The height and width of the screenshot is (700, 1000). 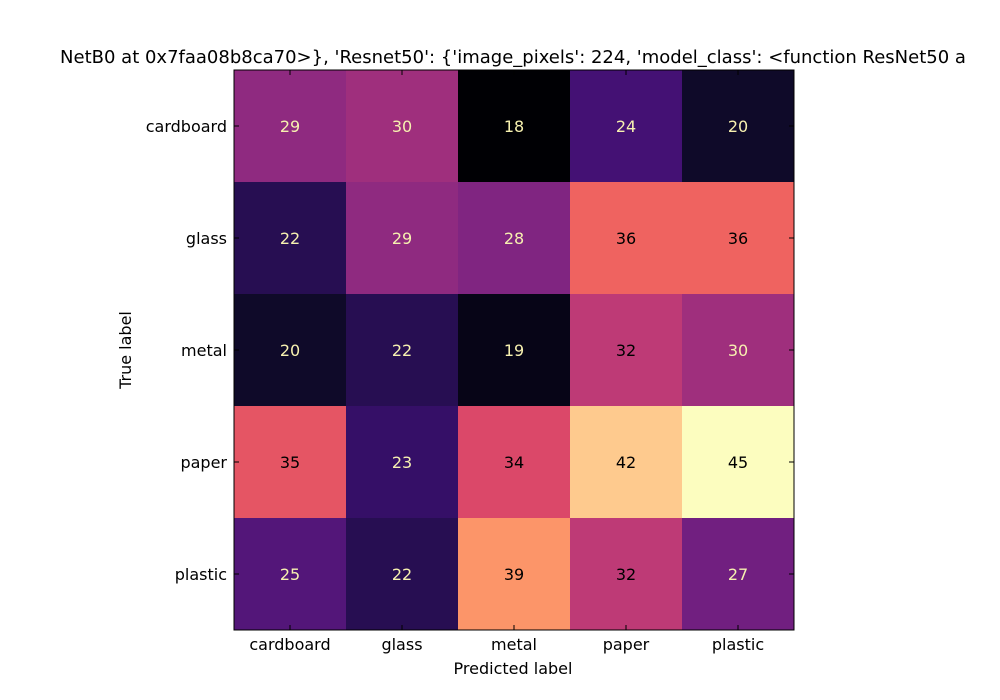 I want to click on heatmap-cell-cardboard-plastic, so click(x=738, y=126).